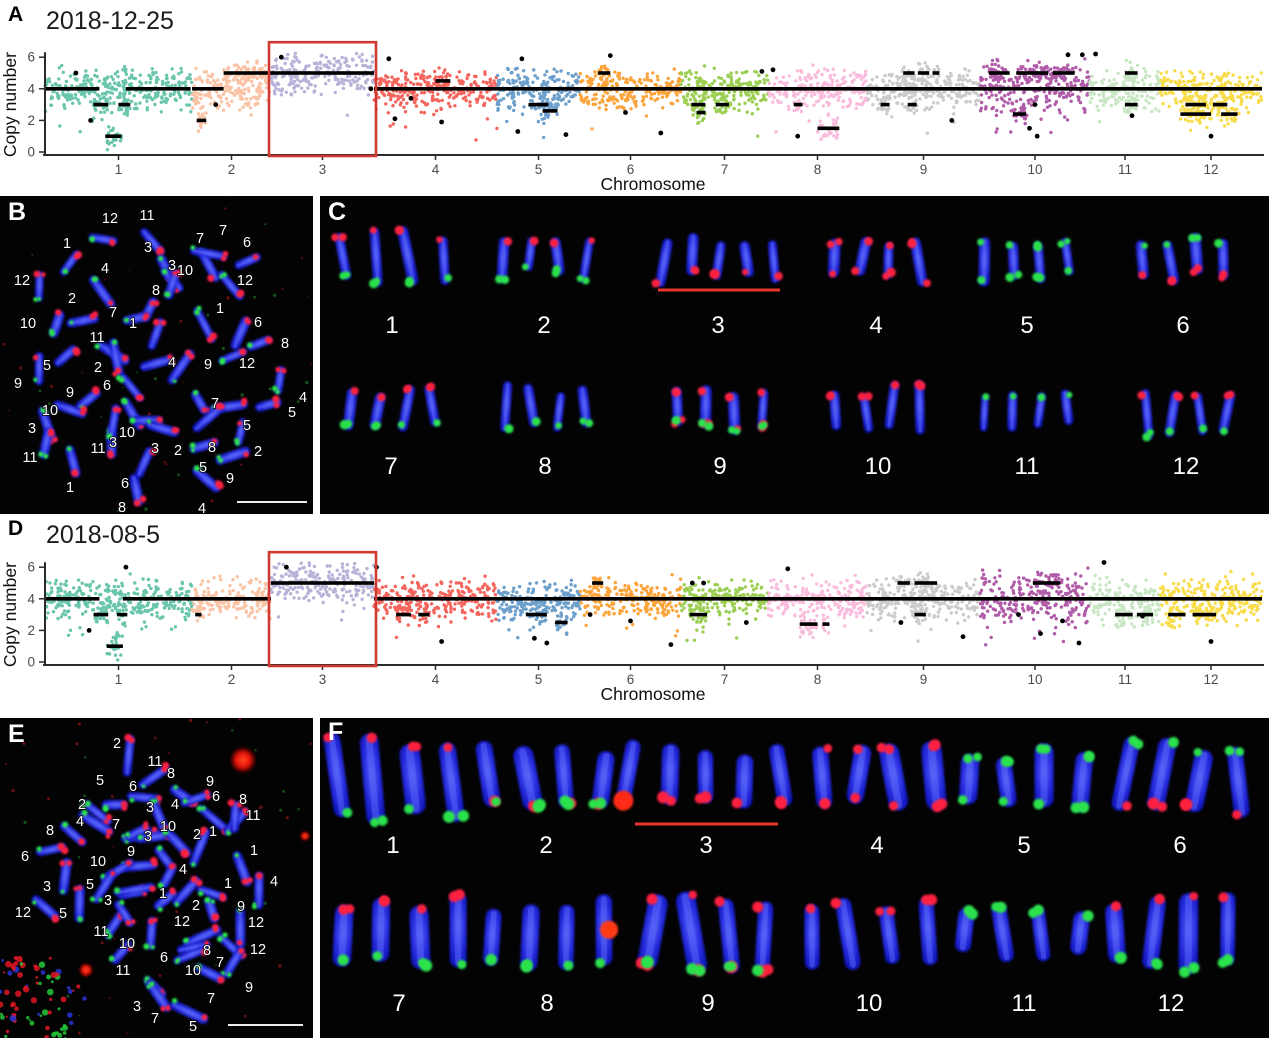  Describe the element at coordinates (546, 1003) in the screenshot. I see `karyotype-group-label: 8` at that location.